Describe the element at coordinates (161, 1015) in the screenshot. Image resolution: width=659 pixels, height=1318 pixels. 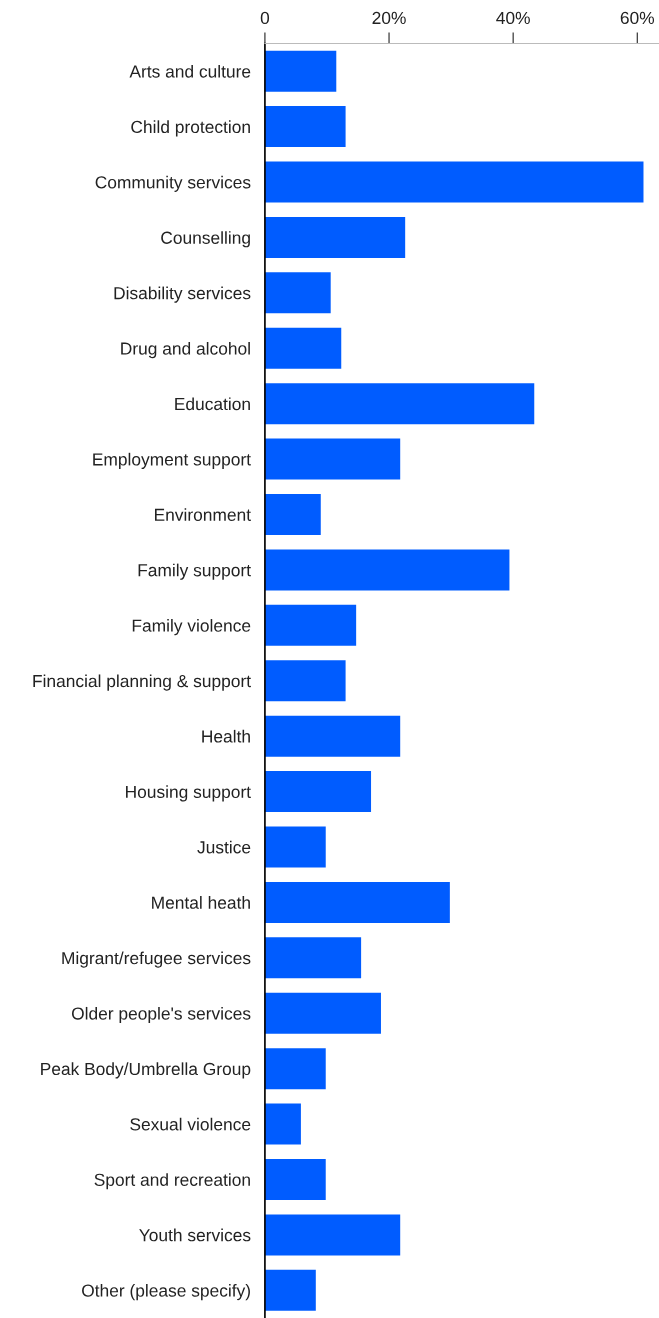
I see `y-tick-label: Older people's services` at that location.